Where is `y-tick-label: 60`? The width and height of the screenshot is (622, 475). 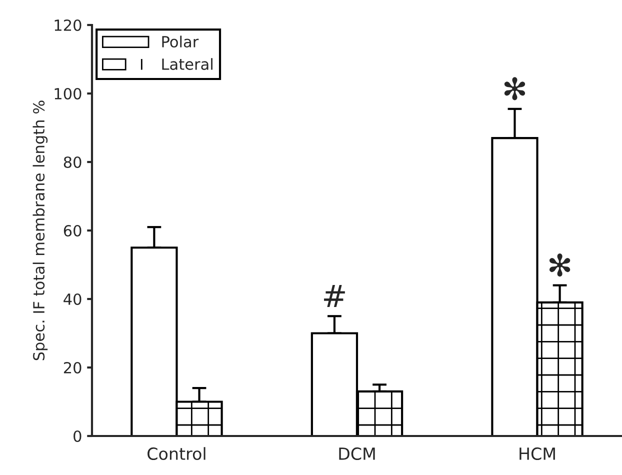
y-tick-label: 60 is located at coordinates (73, 230).